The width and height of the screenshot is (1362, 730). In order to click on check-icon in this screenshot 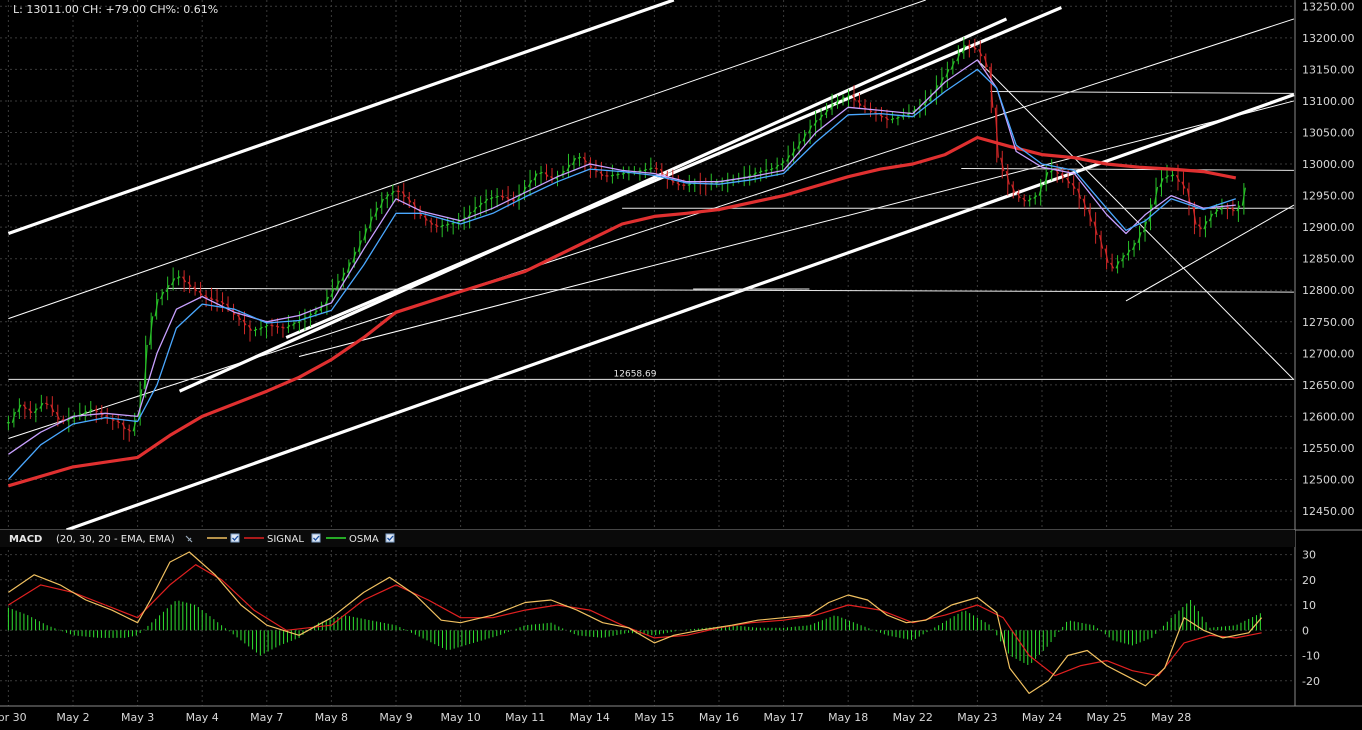, I will do `click(390, 538)`.